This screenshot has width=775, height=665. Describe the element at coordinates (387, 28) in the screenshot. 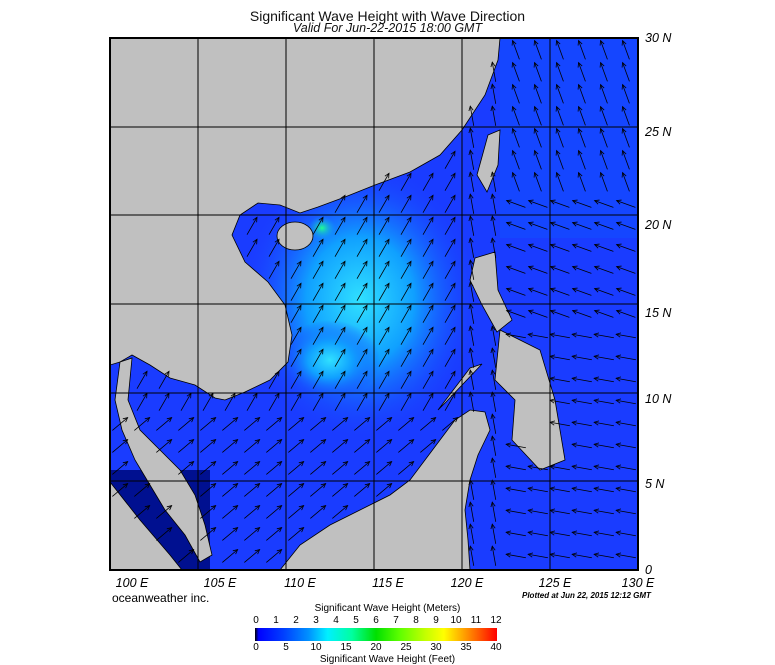

I see `valid-time-subtitle: Valid For Jun-22-2015 18:00 GMT` at that location.